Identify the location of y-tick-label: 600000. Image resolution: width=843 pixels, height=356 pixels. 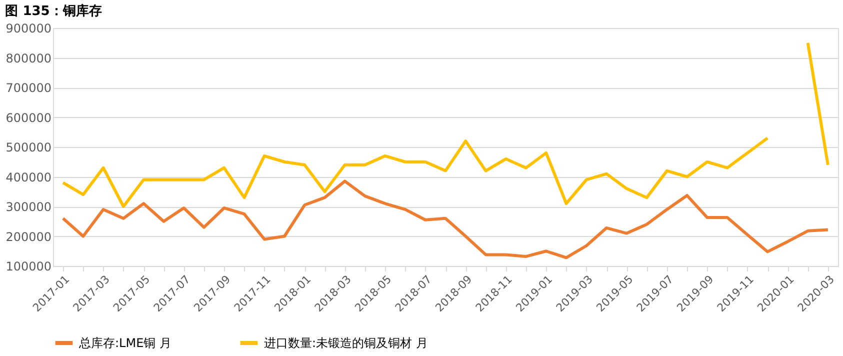
(29, 117).